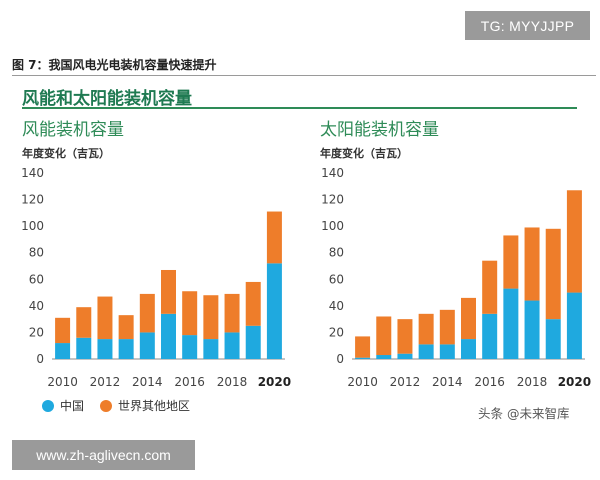 Image resolution: width=600 pixels, height=480 pixels. I want to click on solar-x-tick-label: 2012, so click(405, 382).